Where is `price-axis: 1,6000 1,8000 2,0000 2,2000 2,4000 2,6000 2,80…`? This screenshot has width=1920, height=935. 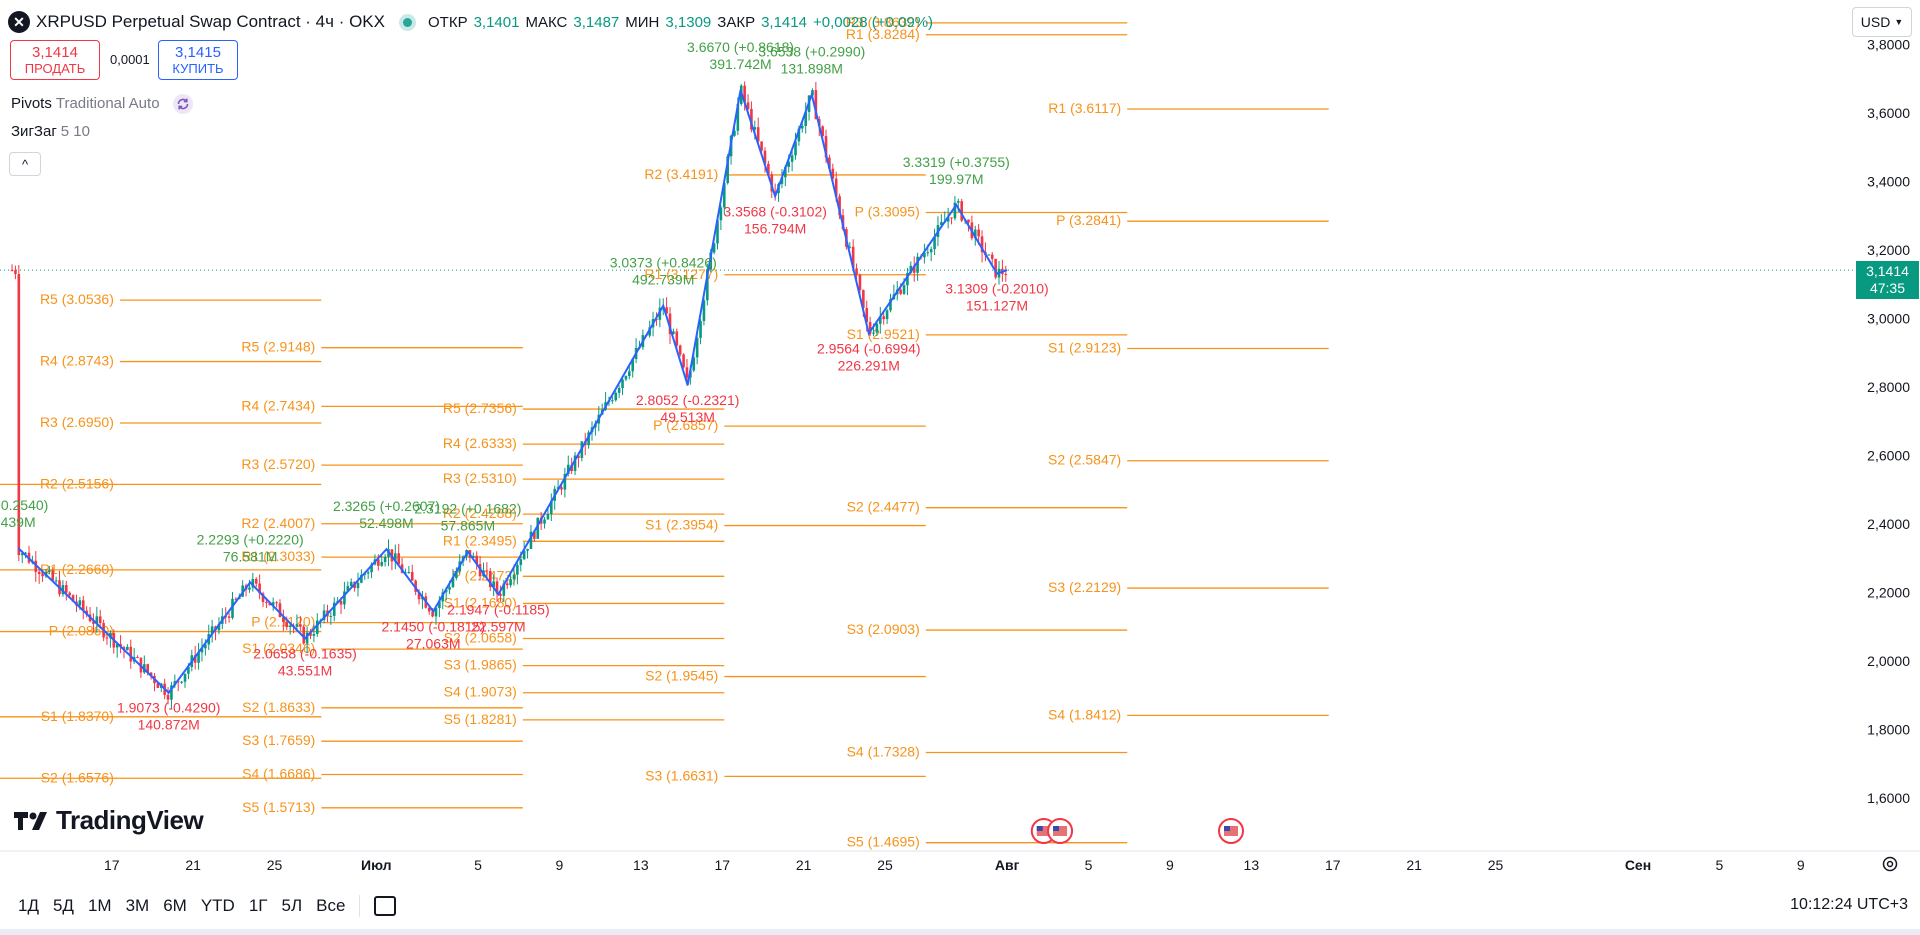
price-axis: 1,6000 1,8000 2,0000 2,2000 2,4000 2,6000 2,80… is located at coordinates (1888, 422).